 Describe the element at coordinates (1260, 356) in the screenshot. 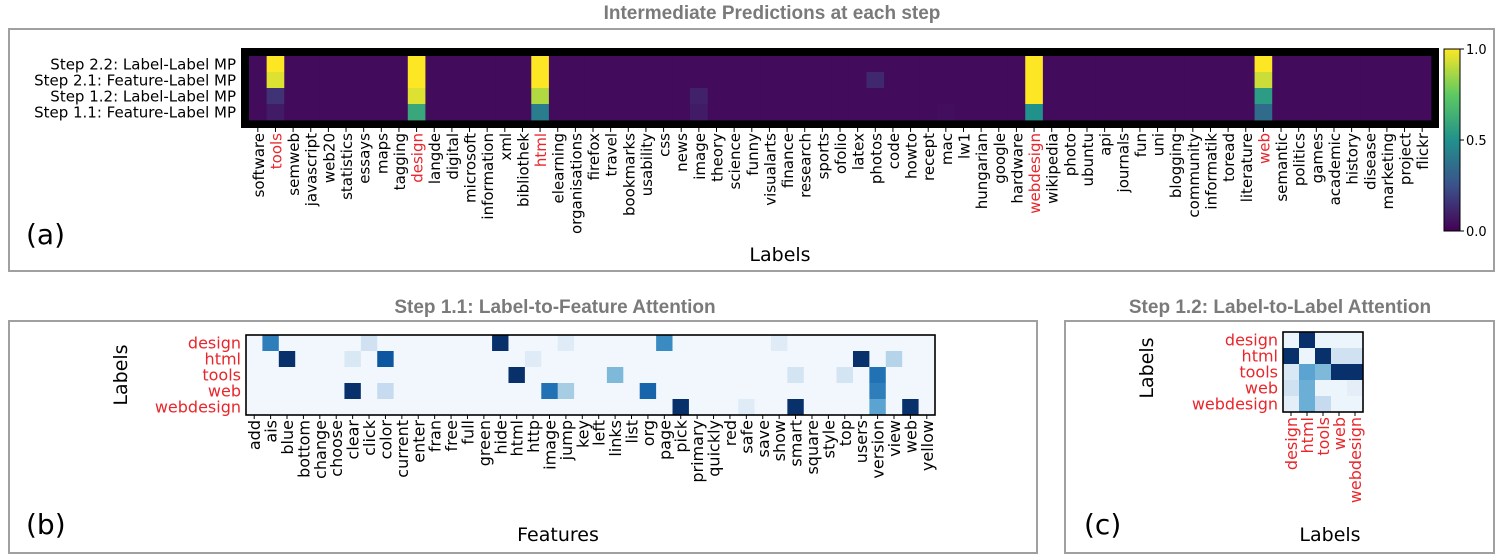

I see `lab-ytick-label: html` at that location.